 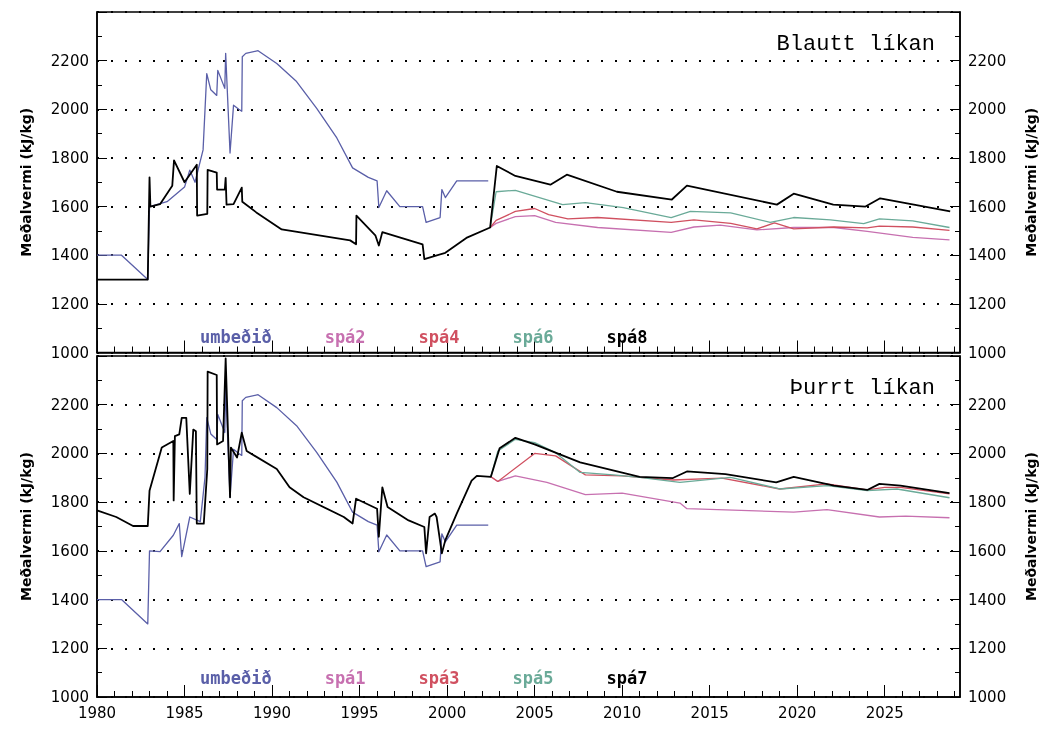 I want to click on x-tick-label: 1995, so click(x=359, y=712).